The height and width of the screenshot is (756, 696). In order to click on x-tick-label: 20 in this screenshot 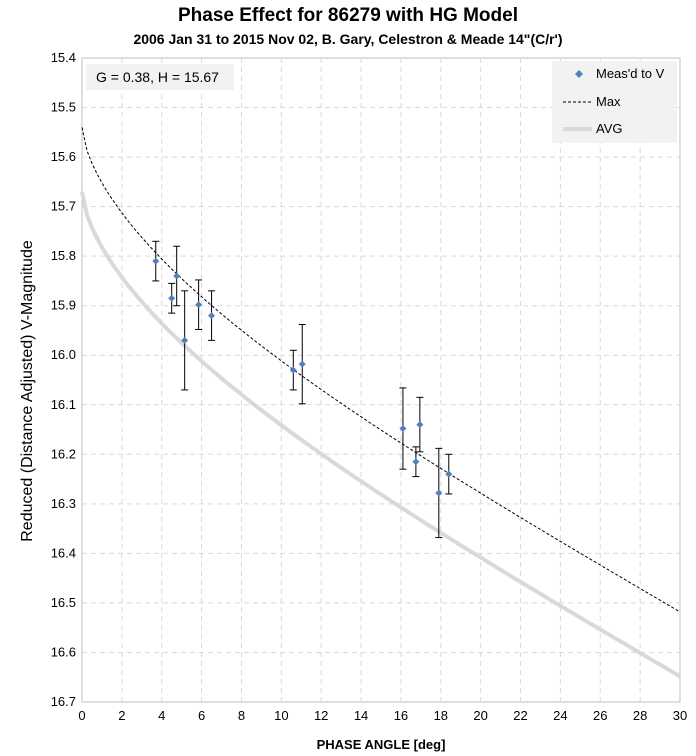, I will do `click(480, 715)`.